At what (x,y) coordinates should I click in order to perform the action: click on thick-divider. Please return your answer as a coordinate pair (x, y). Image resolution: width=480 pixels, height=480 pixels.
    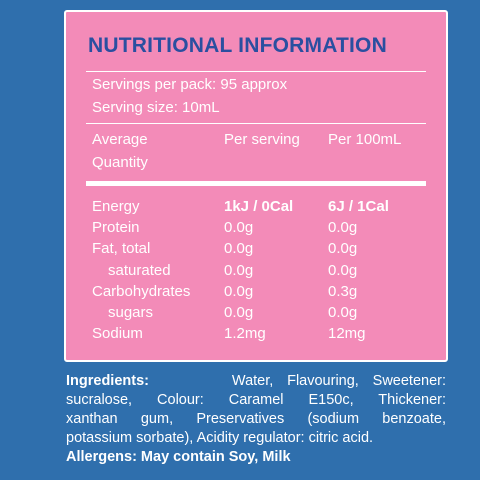
    Looking at the image, I should click on (256, 183).